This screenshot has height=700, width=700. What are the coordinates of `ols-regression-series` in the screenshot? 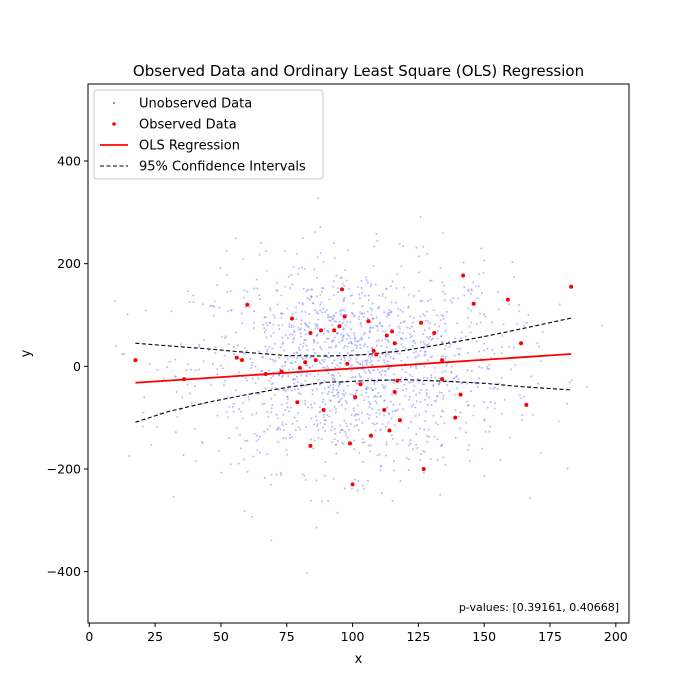 It's located at (353, 368).